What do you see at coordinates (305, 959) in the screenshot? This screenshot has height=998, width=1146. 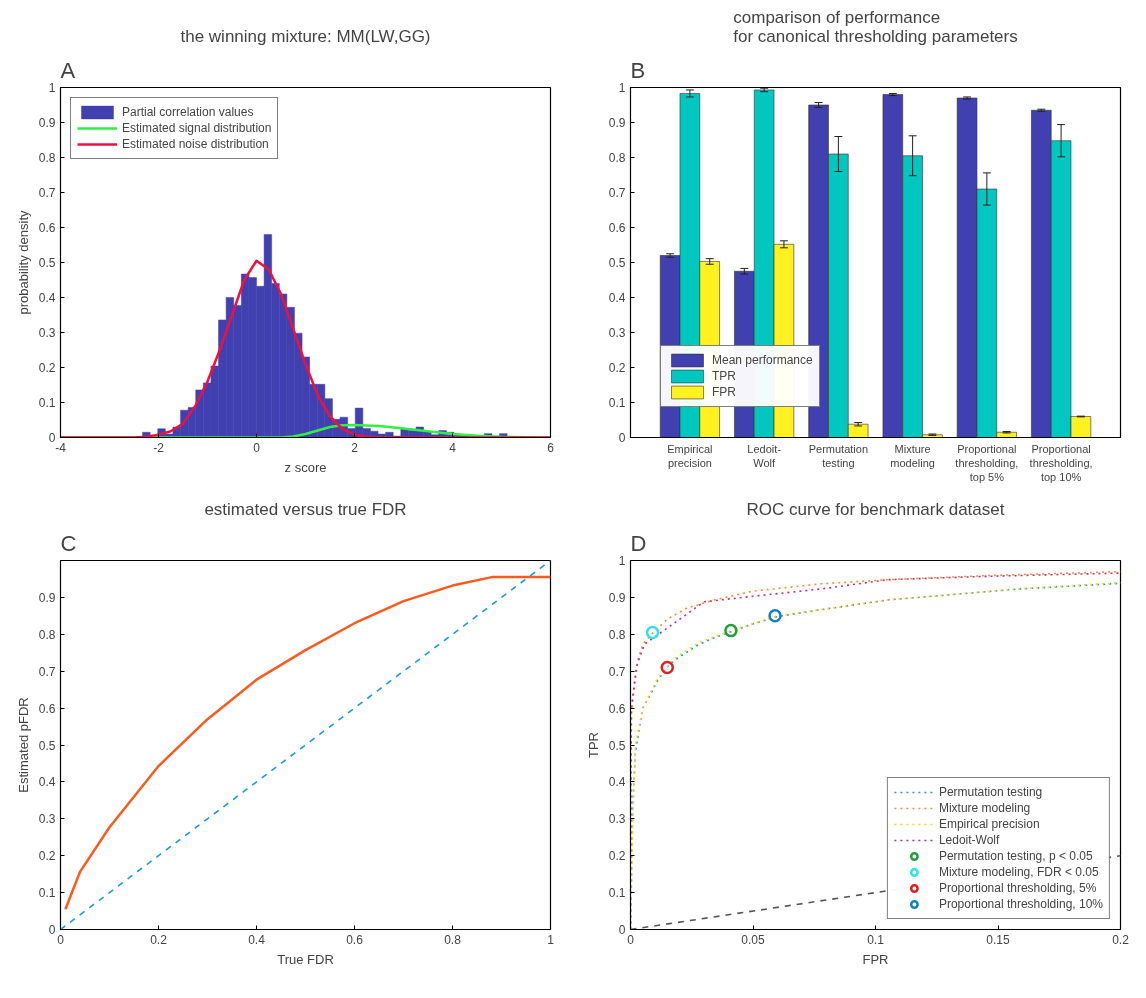 I see `x-axis-title: True FDR` at bounding box center [305, 959].